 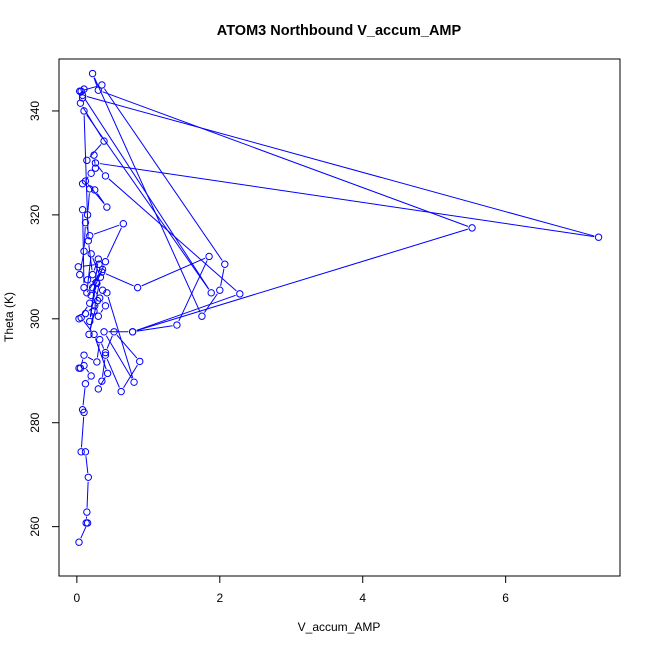 What do you see at coordinates (35, 422) in the screenshot?
I see `y-tick-label: 280` at bounding box center [35, 422].